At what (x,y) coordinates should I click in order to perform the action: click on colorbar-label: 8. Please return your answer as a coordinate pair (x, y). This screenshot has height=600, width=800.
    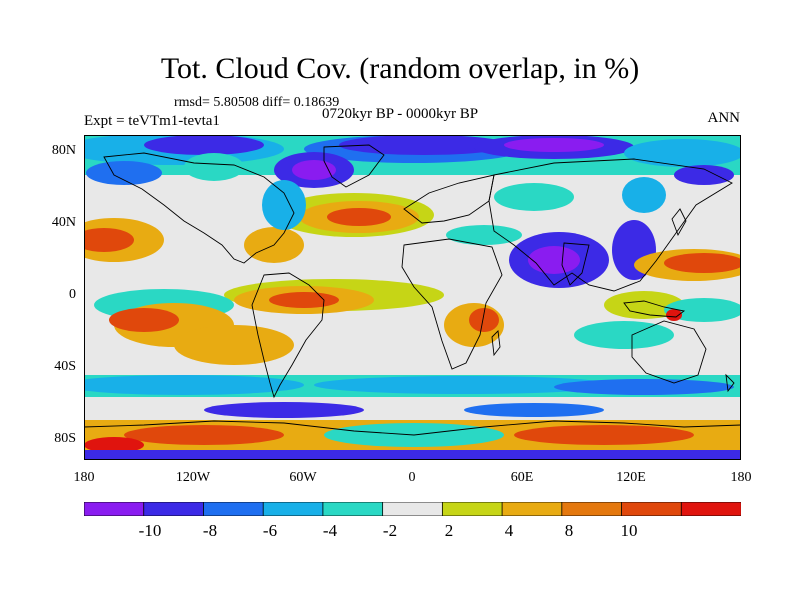
    Looking at the image, I should click on (569, 530).